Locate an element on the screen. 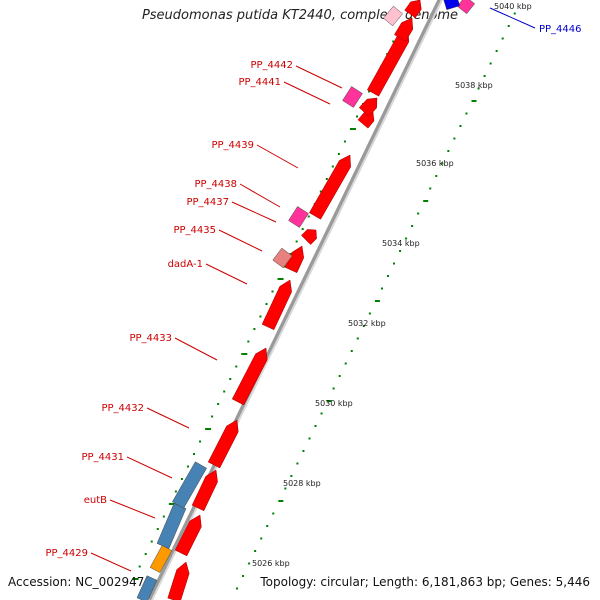  blue-gene-box is located at coordinates (452, 5).